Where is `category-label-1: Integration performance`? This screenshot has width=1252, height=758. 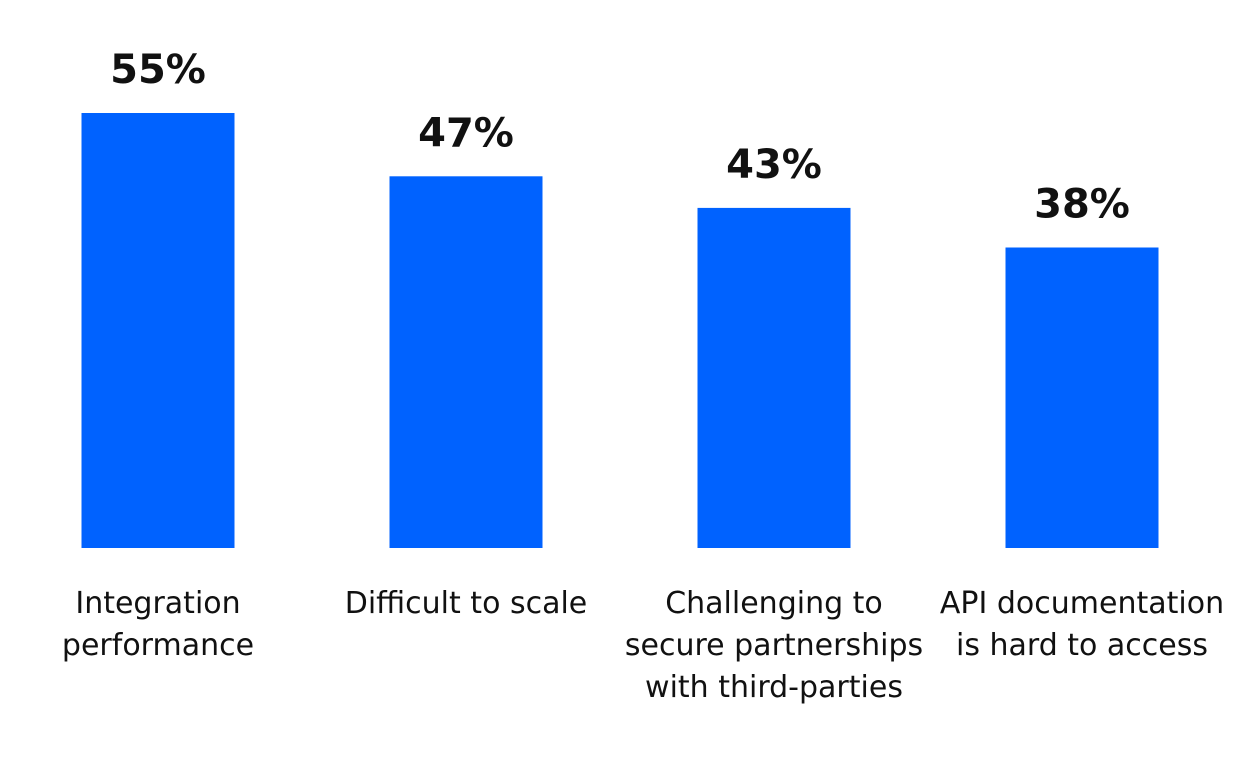 category-label-1: Integration performance is located at coordinates (158, 624).